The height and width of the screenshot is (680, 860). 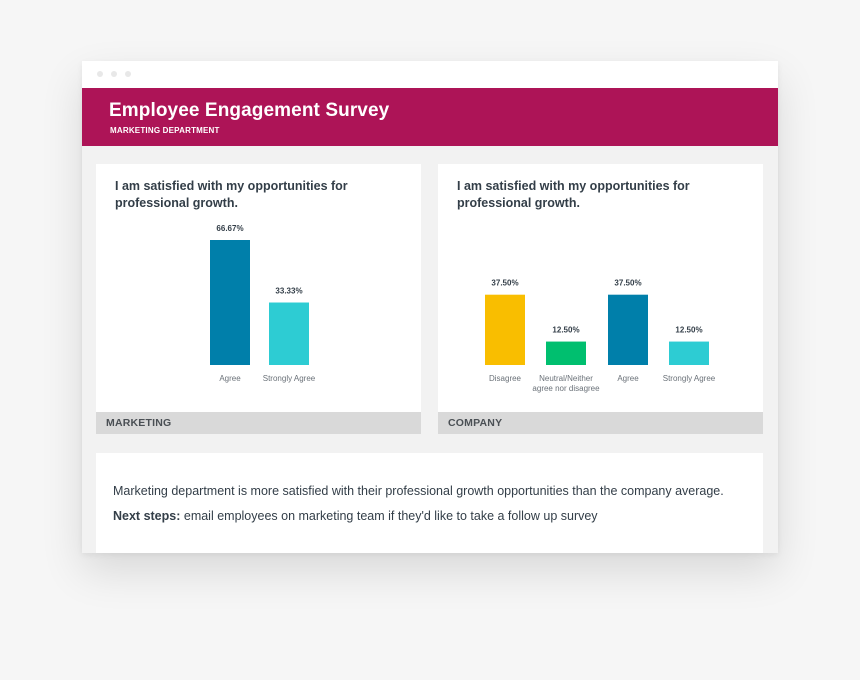 I want to click on category-label: agree nor disagree, so click(x=566, y=388).